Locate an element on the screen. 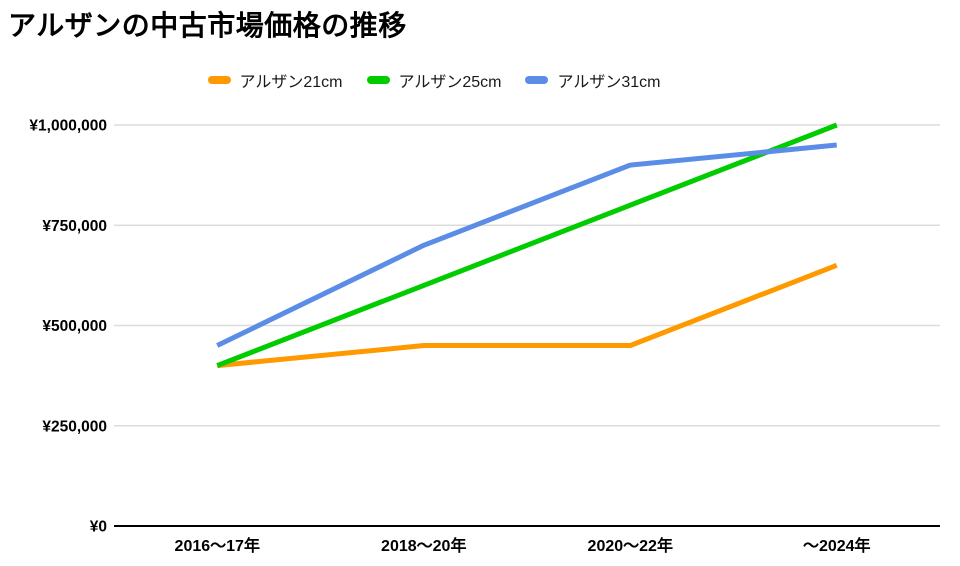  x-axis-tick-label: 2016〜17年 is located at coordinates (217, 545).